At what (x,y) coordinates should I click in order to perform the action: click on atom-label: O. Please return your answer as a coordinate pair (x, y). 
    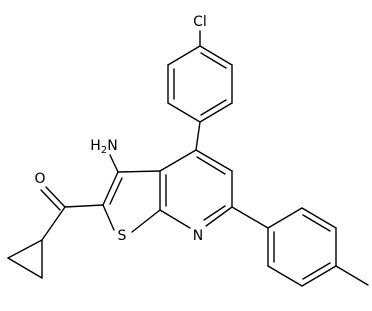
    Looking at the image, I should click on (39, 179).